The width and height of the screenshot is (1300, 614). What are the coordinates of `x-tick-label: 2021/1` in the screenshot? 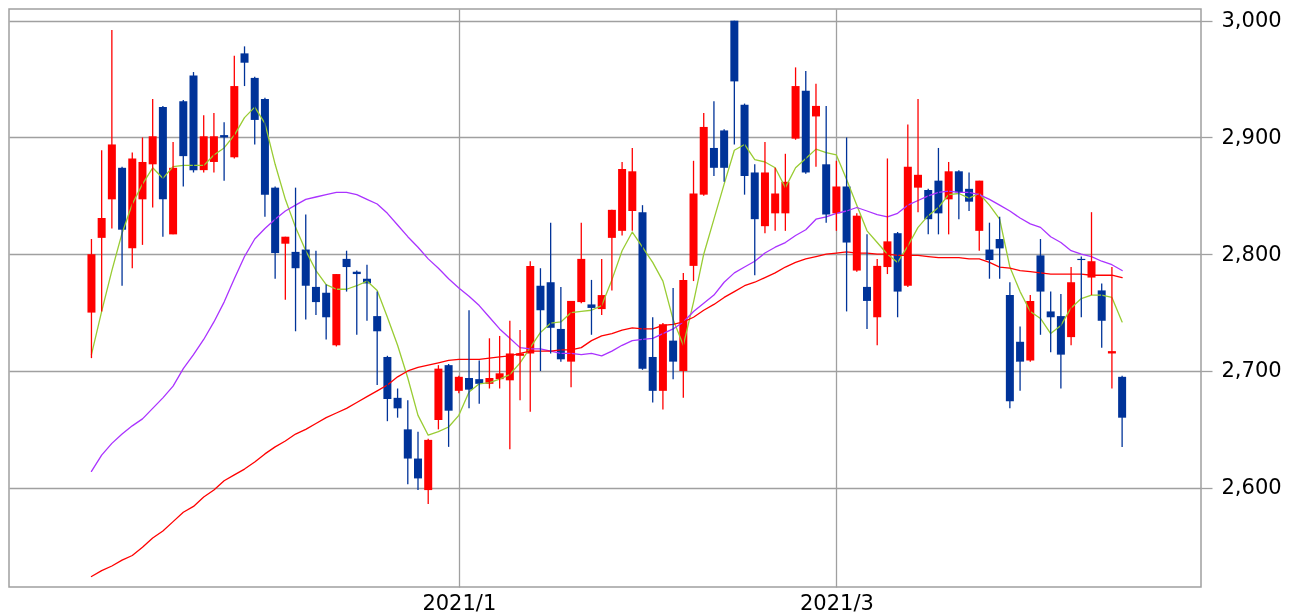 It's located at (459, 602).